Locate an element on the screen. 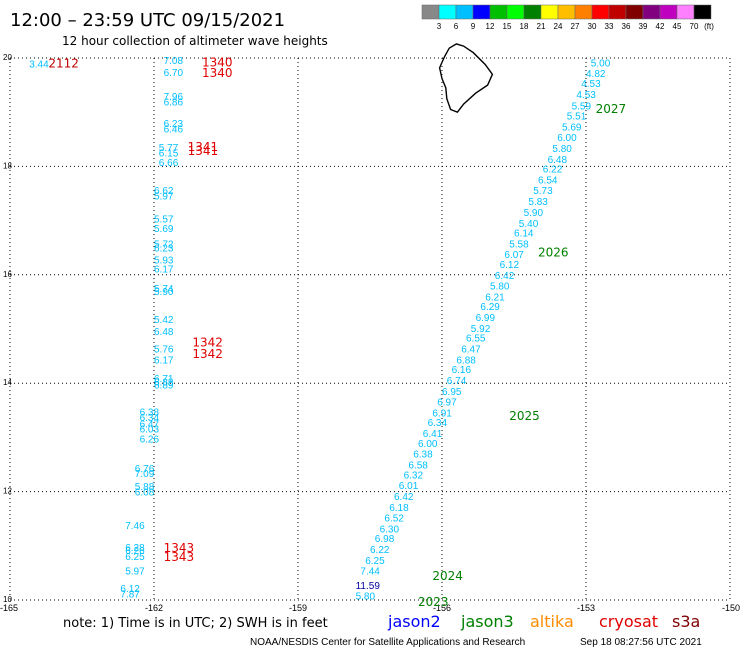  pass-id-label: 2027 is located at coordinates (611, 109).